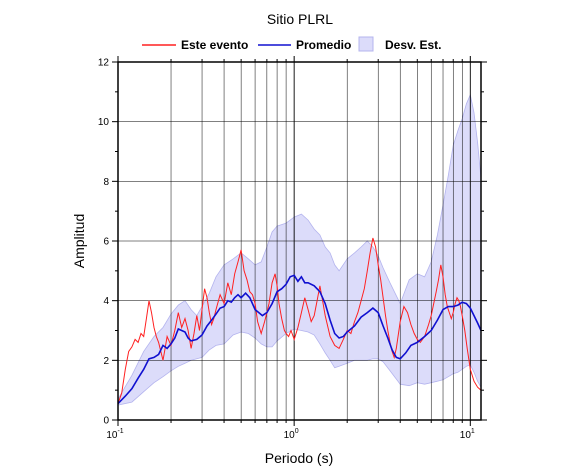 This screenshot has height=475, width=586. What do you see at coordinates (114, 434) in the screenshot?
I see `x-tick-label: 10⁻¹` at bounding box center [114, 434].